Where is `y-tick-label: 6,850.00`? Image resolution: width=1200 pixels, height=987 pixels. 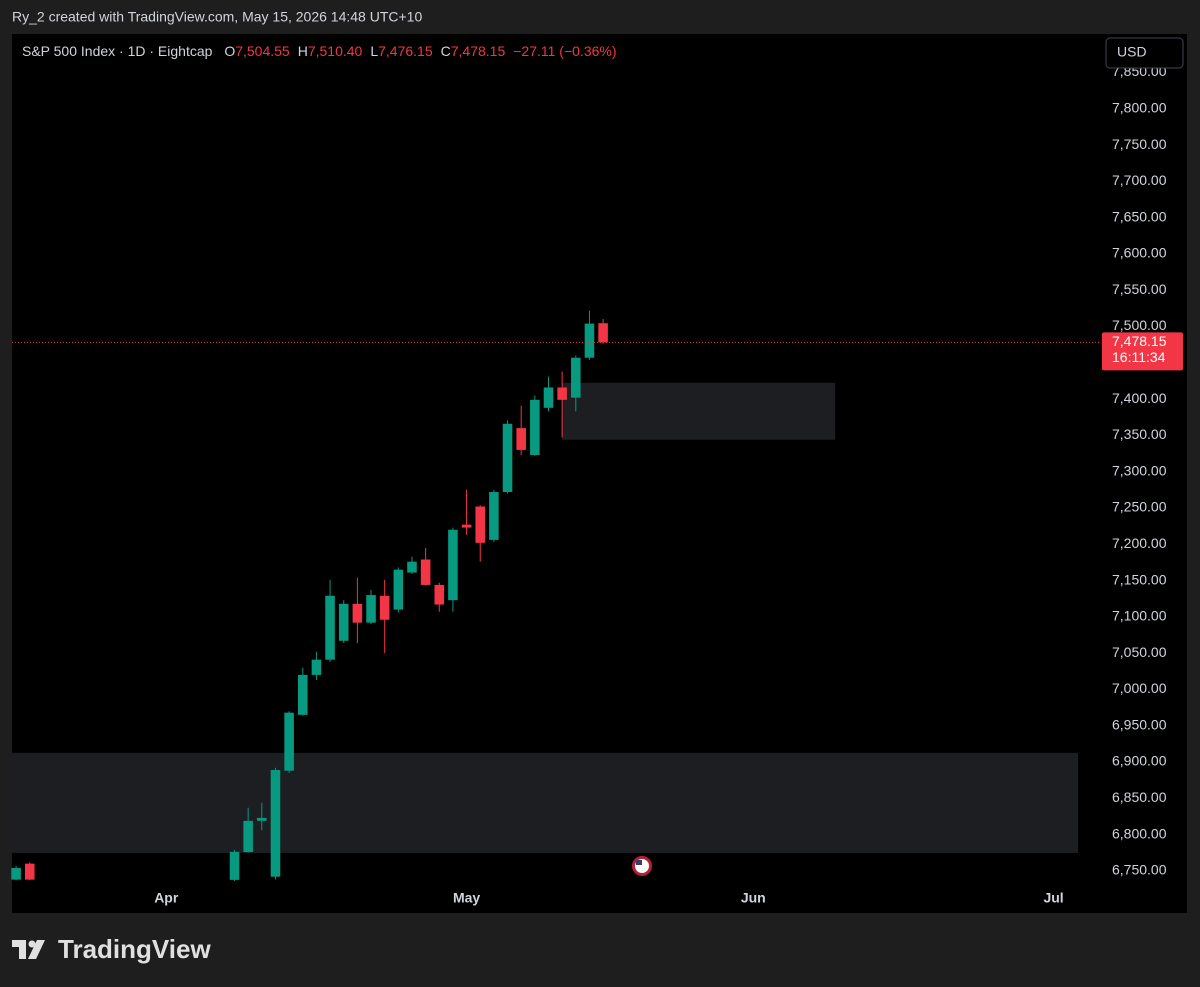 y-tick-label: 6,850.00 is located at coordinates (1139, 797).